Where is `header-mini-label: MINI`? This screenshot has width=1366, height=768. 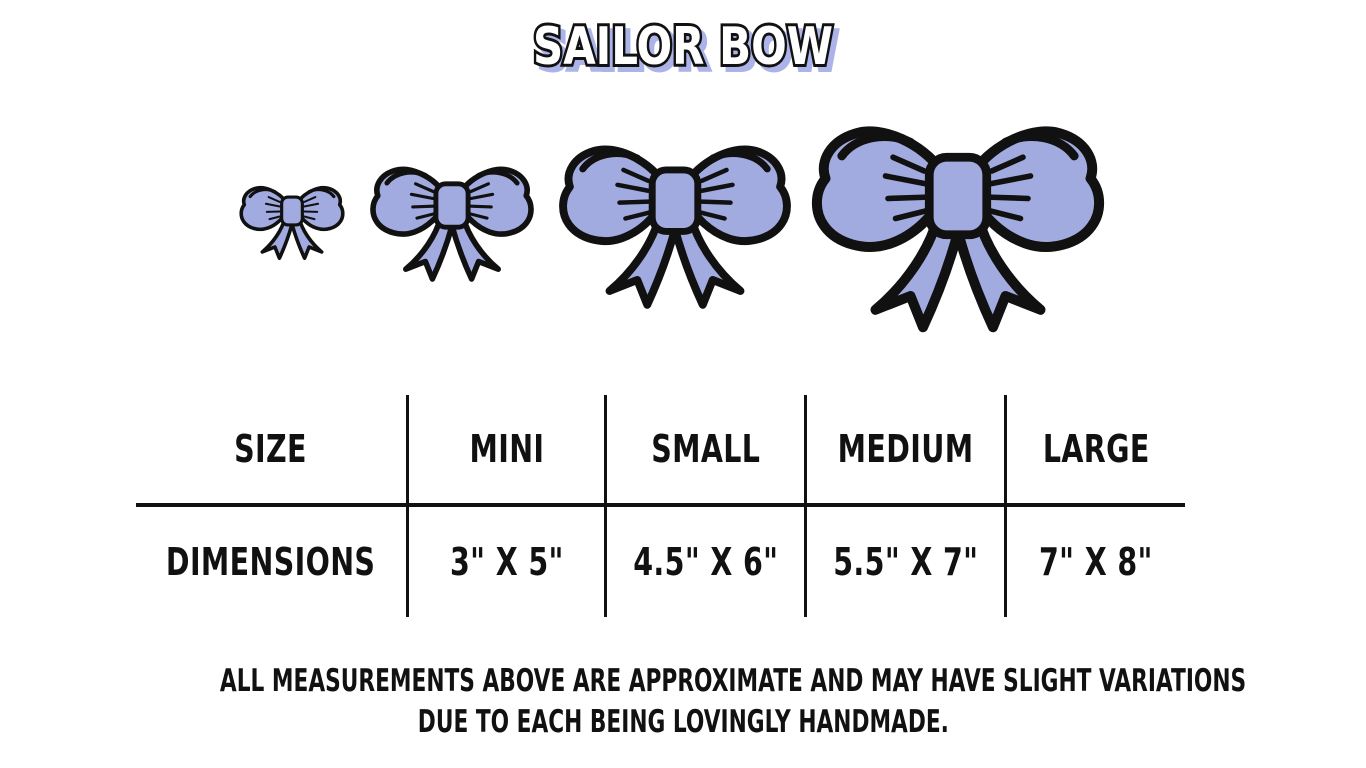
header-mini-label: MINI is located at coordinates (506, 449).